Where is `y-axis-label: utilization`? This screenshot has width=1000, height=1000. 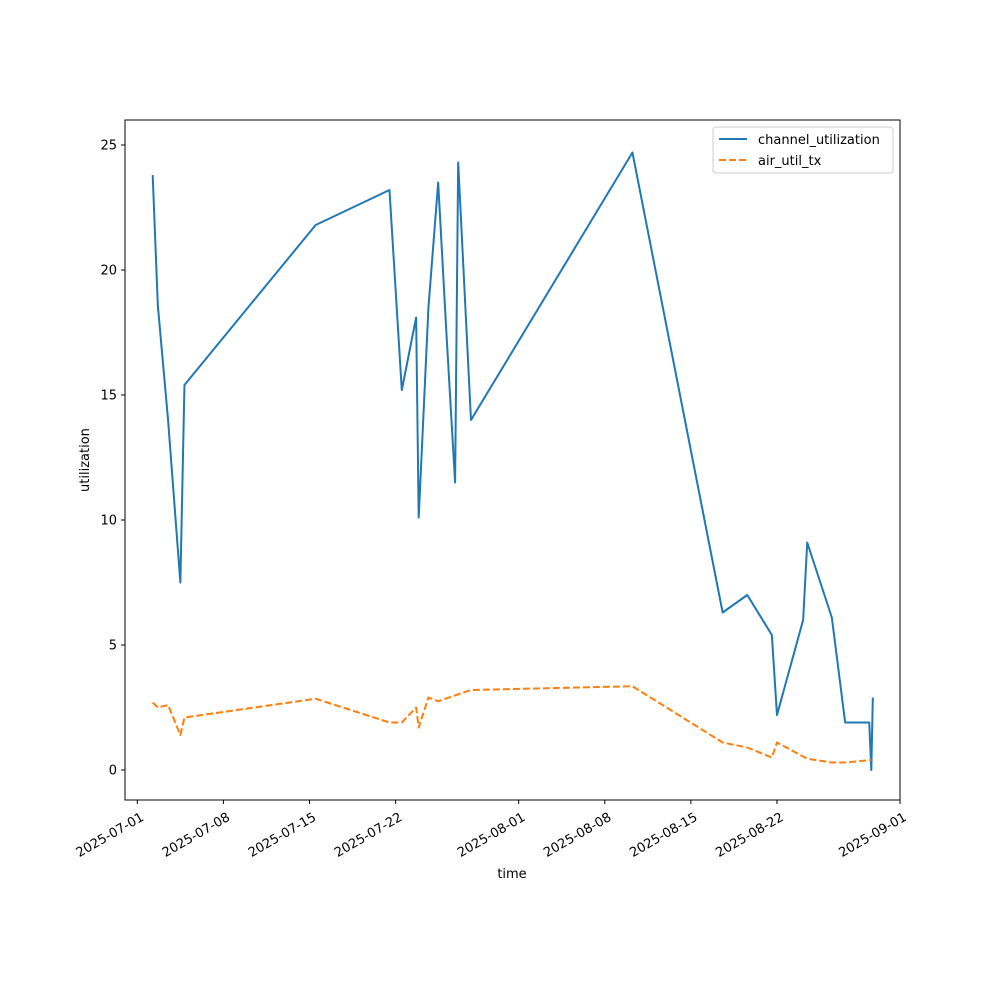 y-axis-label: utilization is located at coordinates (85, 460).